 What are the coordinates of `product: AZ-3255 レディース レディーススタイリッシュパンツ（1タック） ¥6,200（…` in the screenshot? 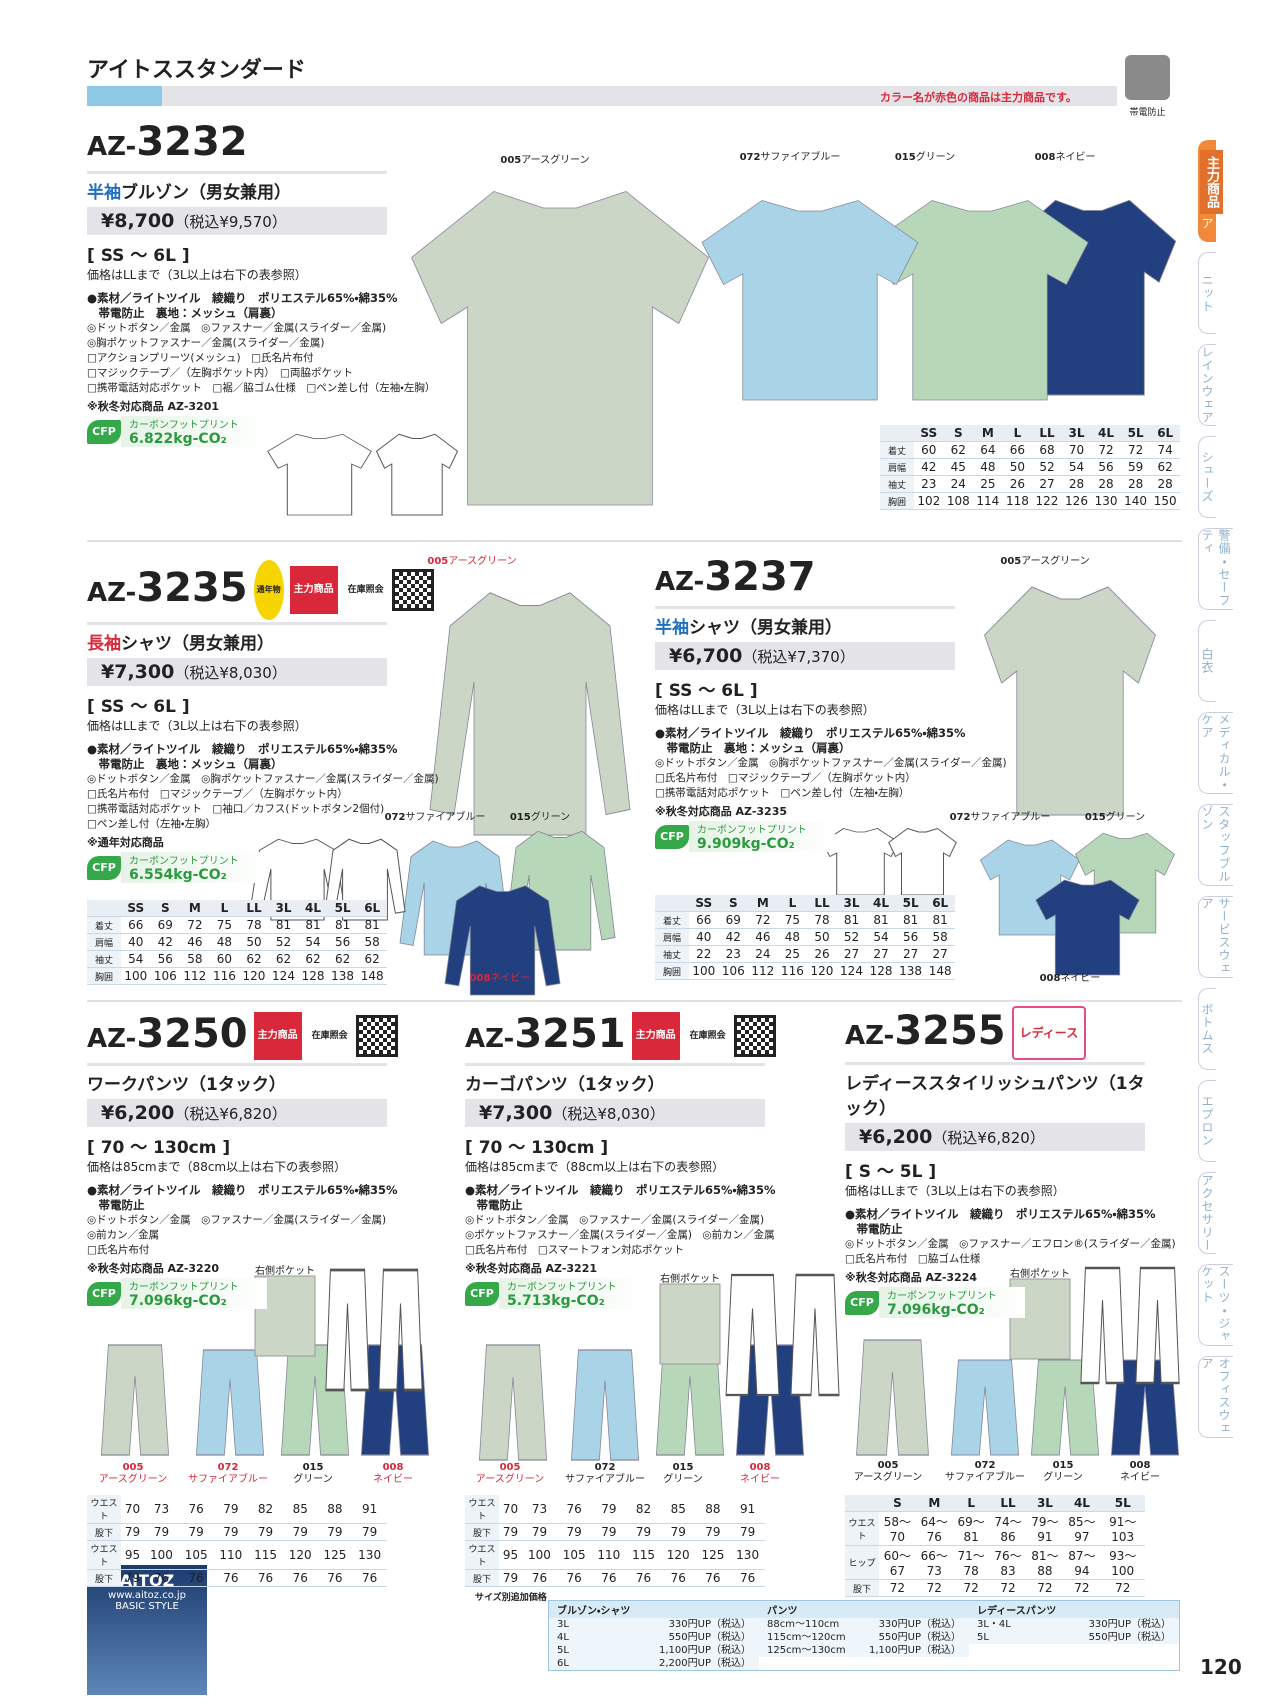 It's located at (1010, 1162).